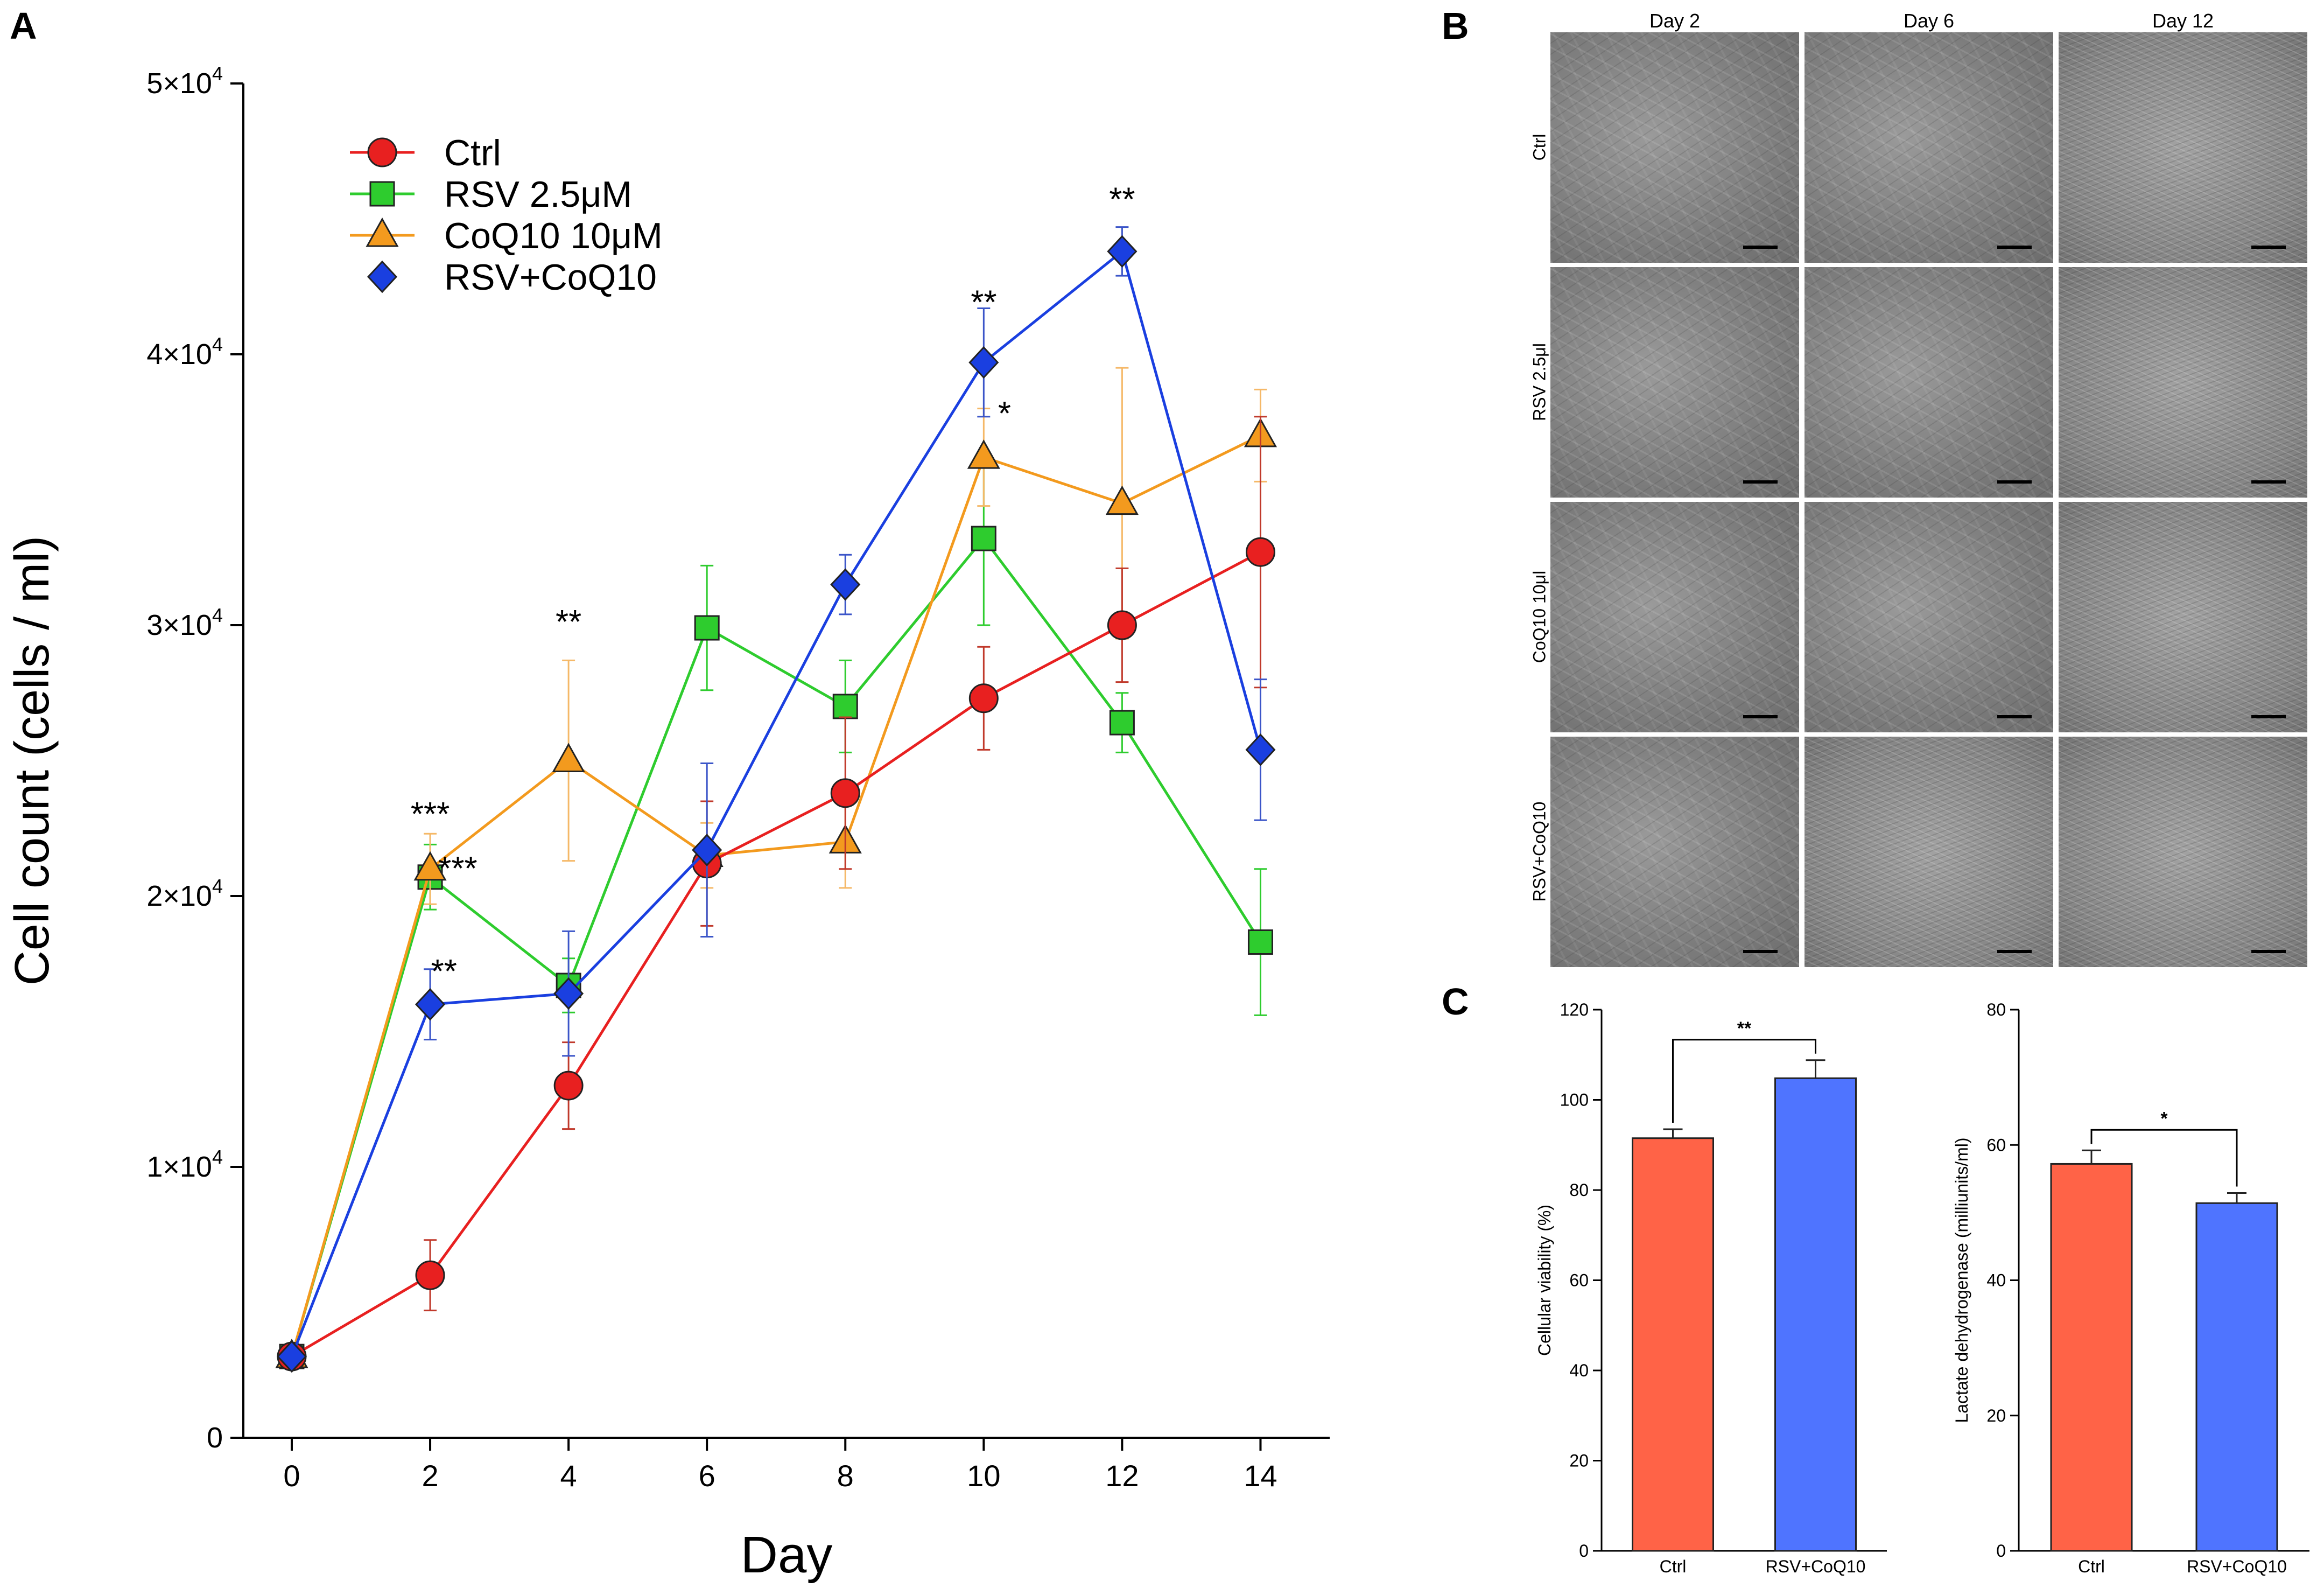 The width and height of the screenshot is (2324, 1588). What do you see at coordinates (184, 893) in the screenshot?
I see `y-tick-label: 2×10⁴` at bounding box center [184, 893].